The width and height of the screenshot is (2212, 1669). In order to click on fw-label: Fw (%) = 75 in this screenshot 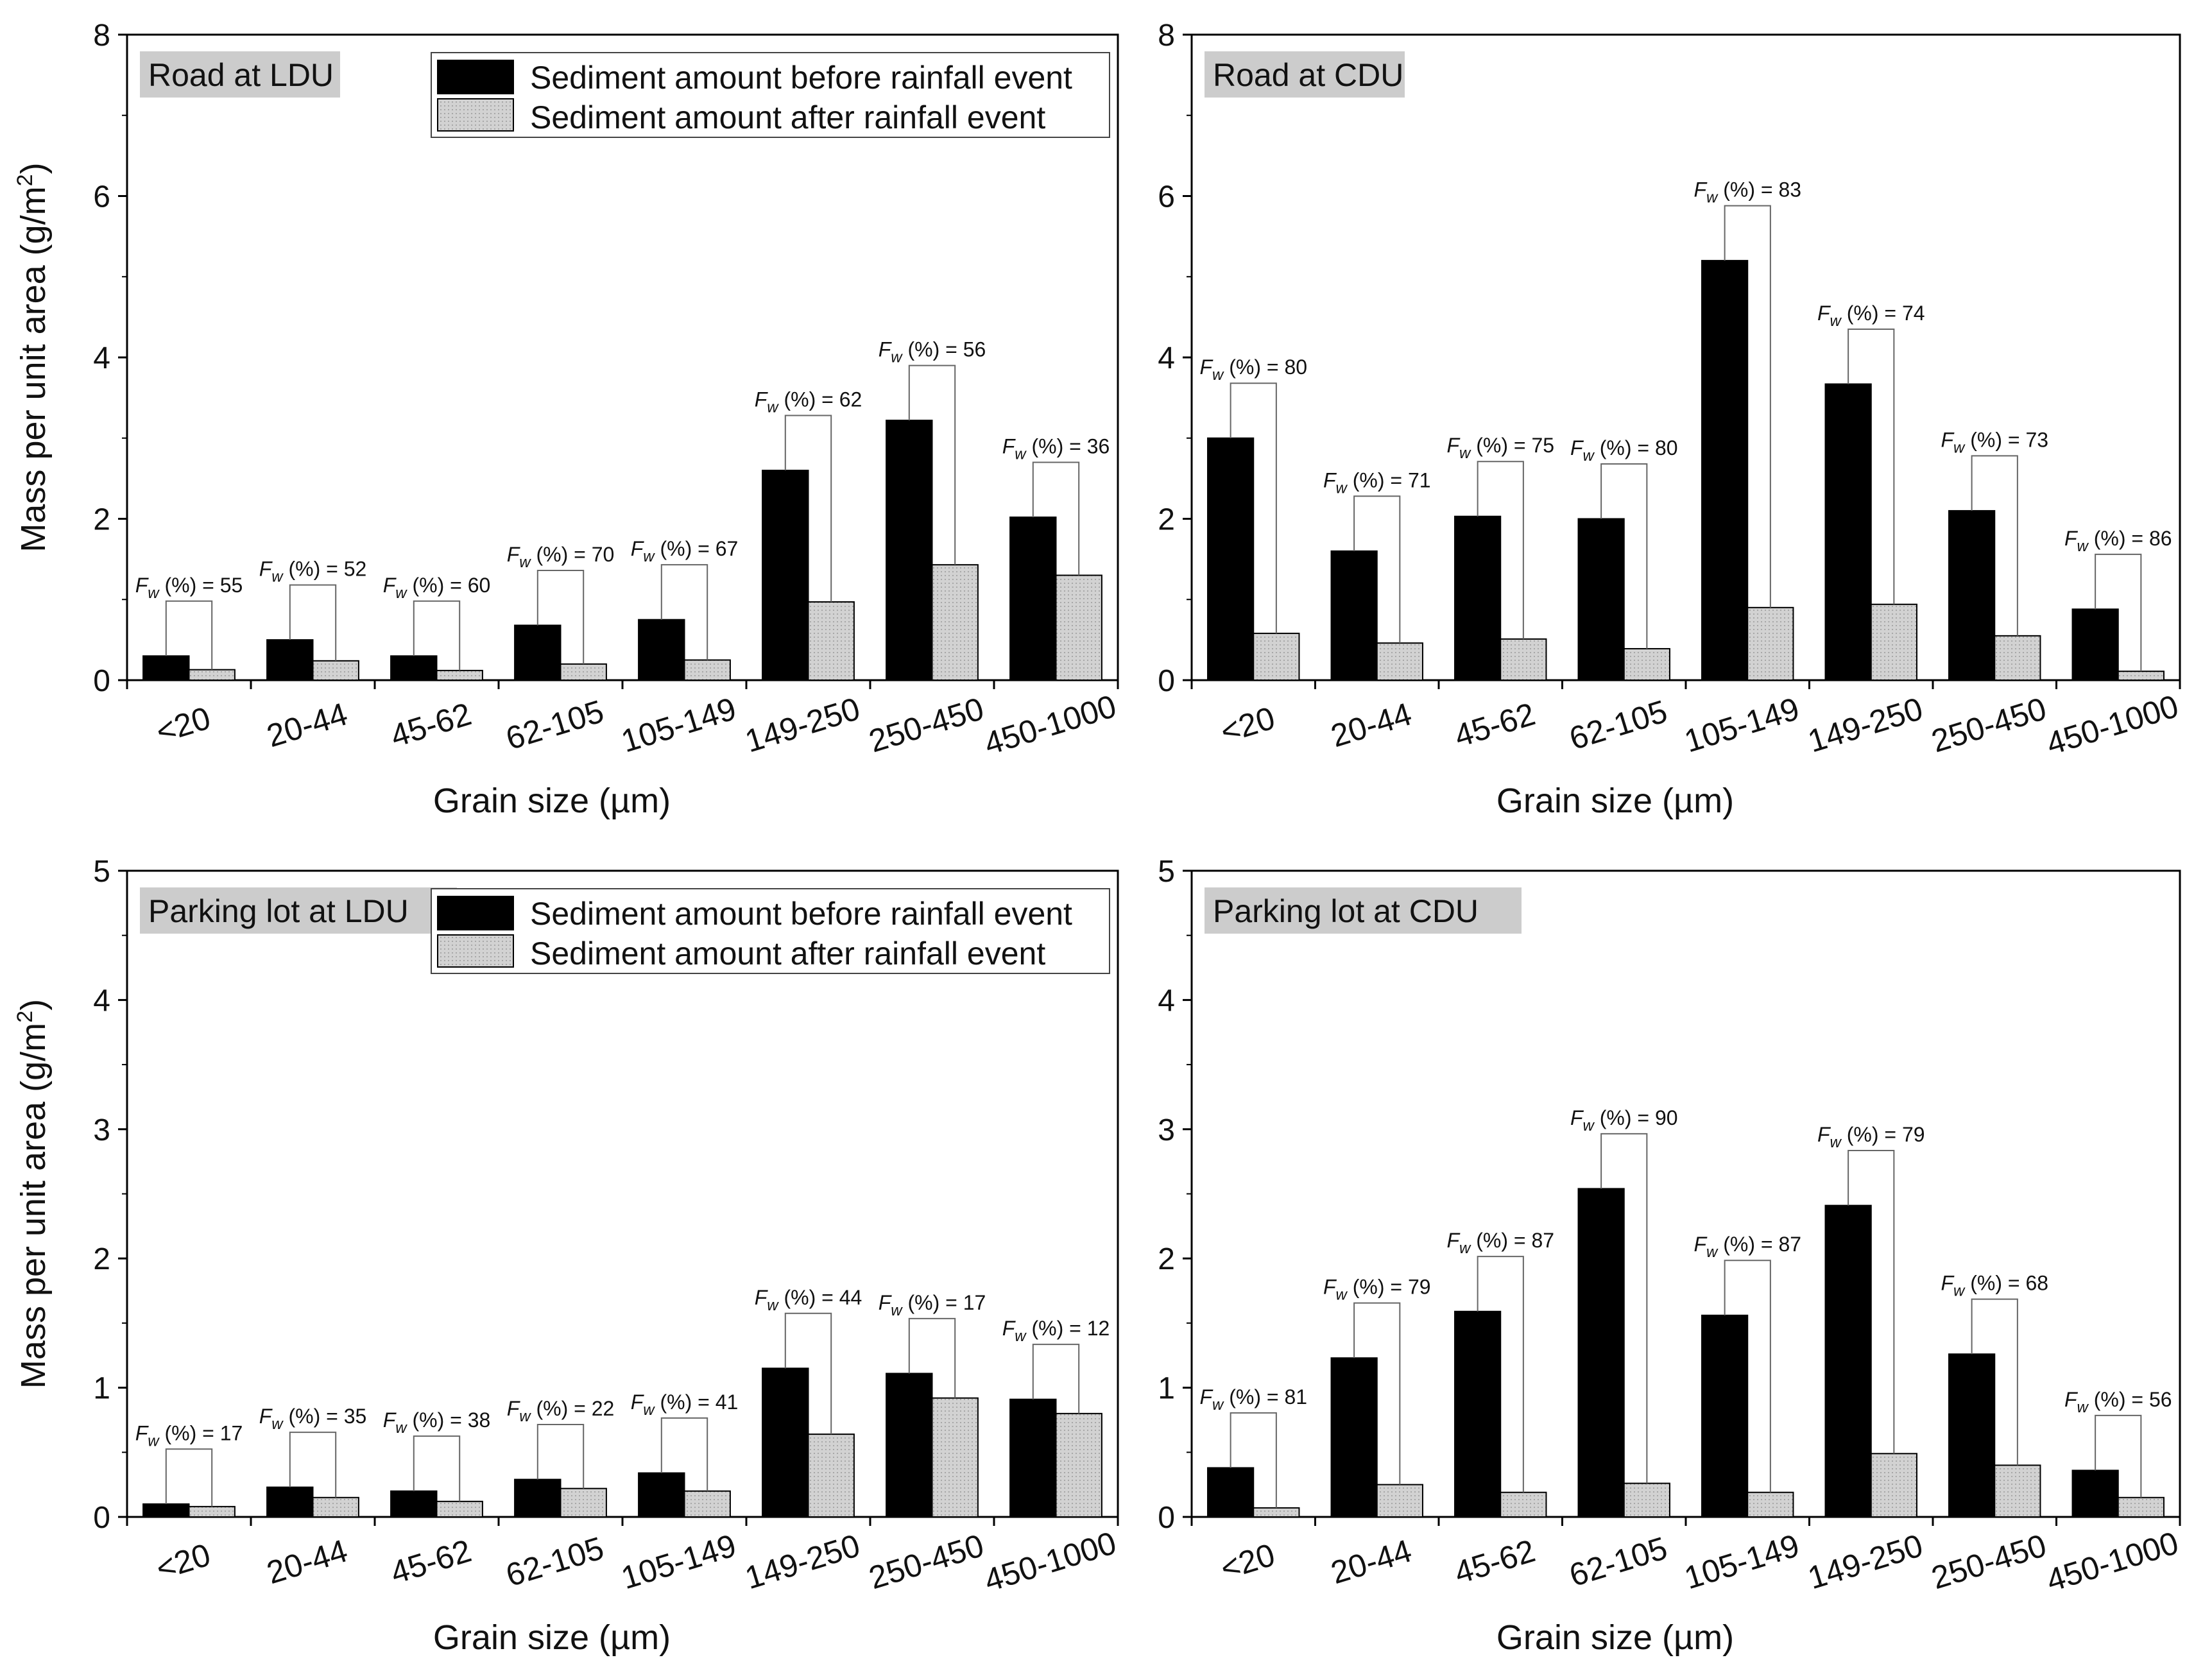, I will do `click(1500, 448)`.